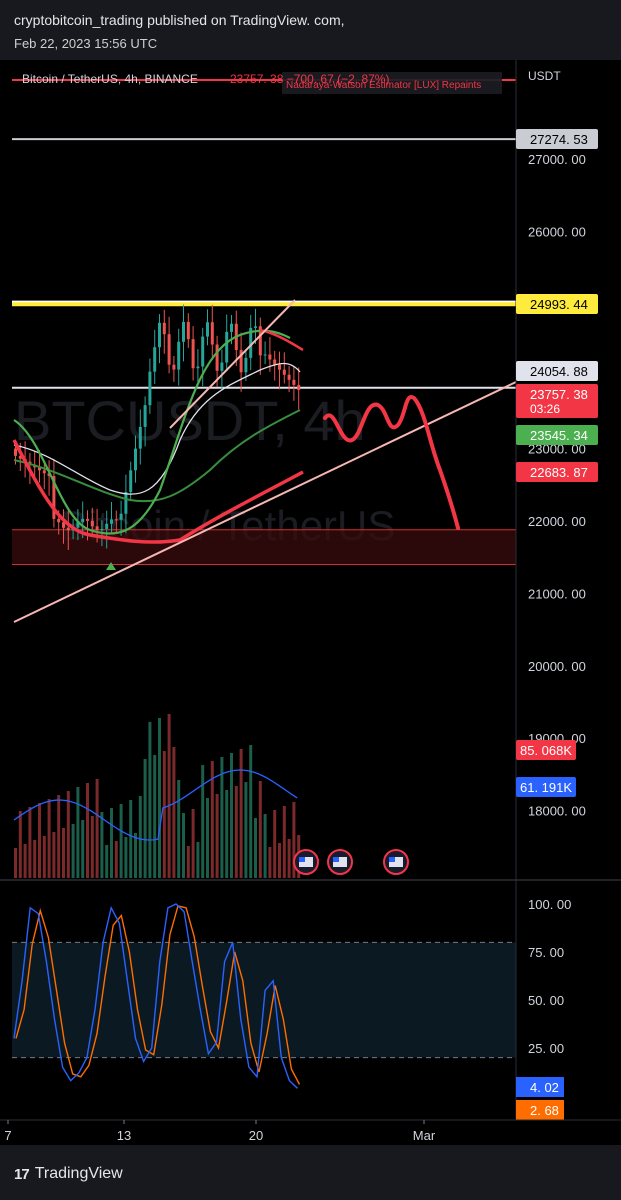 The width and height of the screenshot is (621, 1200). I want to click on forecast-drawing, so click(391, 462).